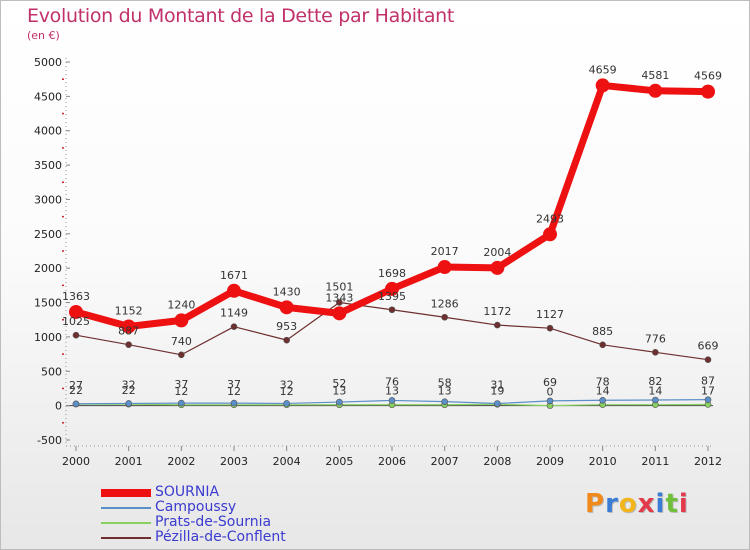 The height and width of the screenshot is (550, 750). Describe the element at coordinates (48, 199) in the screenshot. I see `y-tick-label: 3000` at that location.